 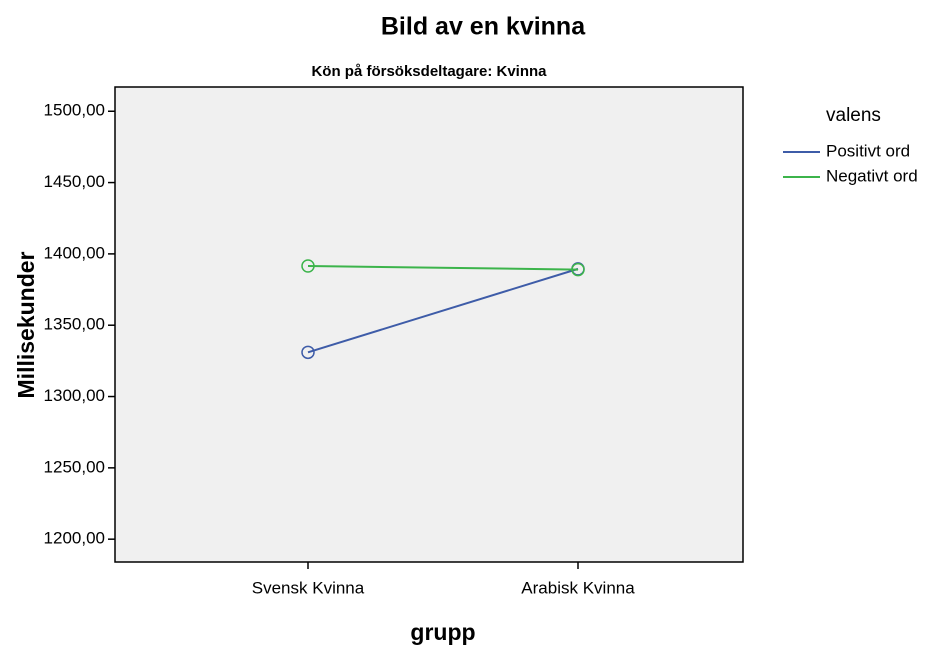 What do you see at coordinates (429, 71) in the screenshot?
I see `chart-subtitle: Kön på försöksdeltagare: Kvinna` at bounding box center [429, 71].